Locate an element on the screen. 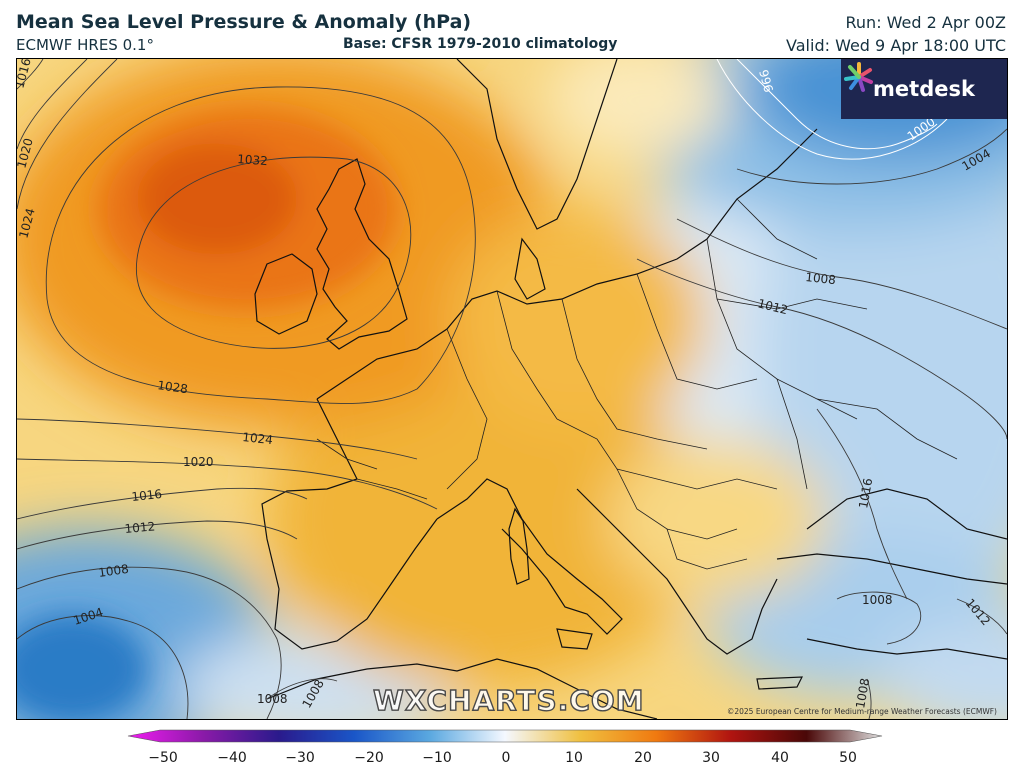 The image size is (1024, 784). isobar-1012-east is located at coordinates (821, 349).